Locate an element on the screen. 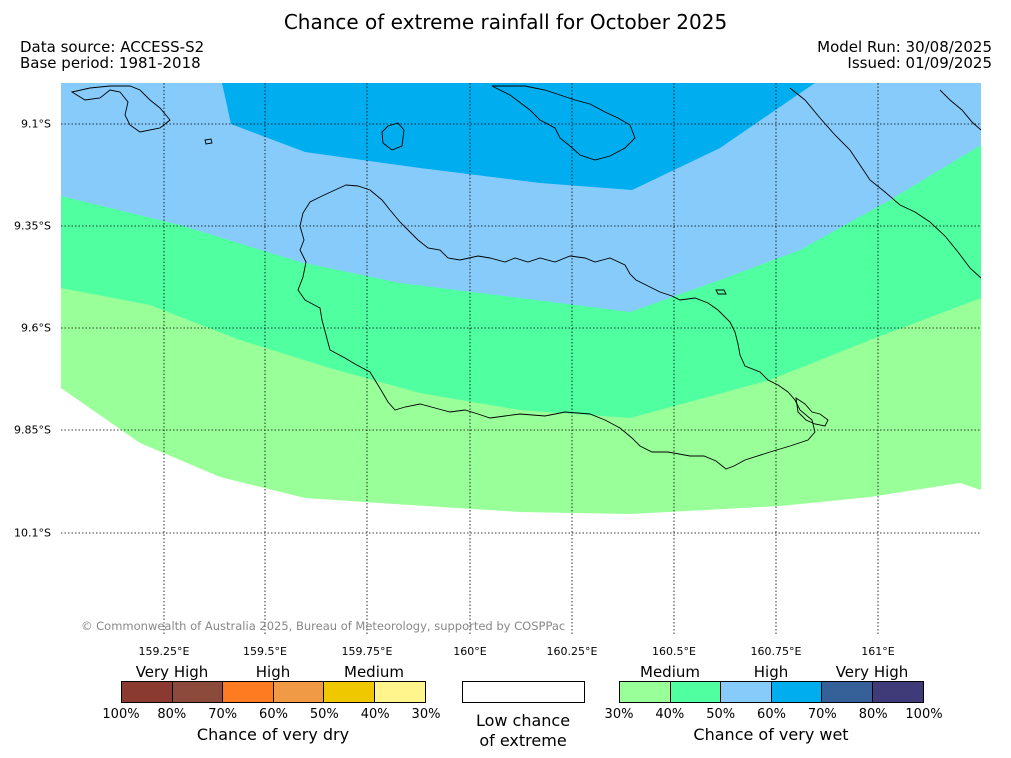  wet-category-medium: Medium is located at coordinates (670, 672).